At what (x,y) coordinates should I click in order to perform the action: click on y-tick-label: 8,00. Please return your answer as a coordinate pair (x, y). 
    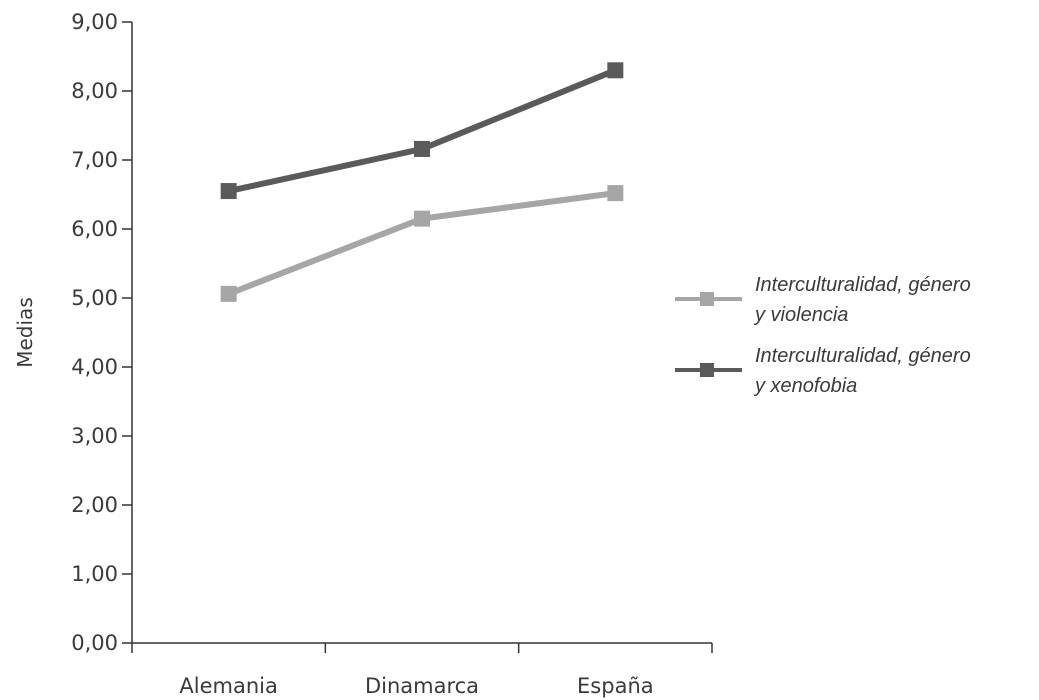
    Looking at the image, I should click on (94, 91).